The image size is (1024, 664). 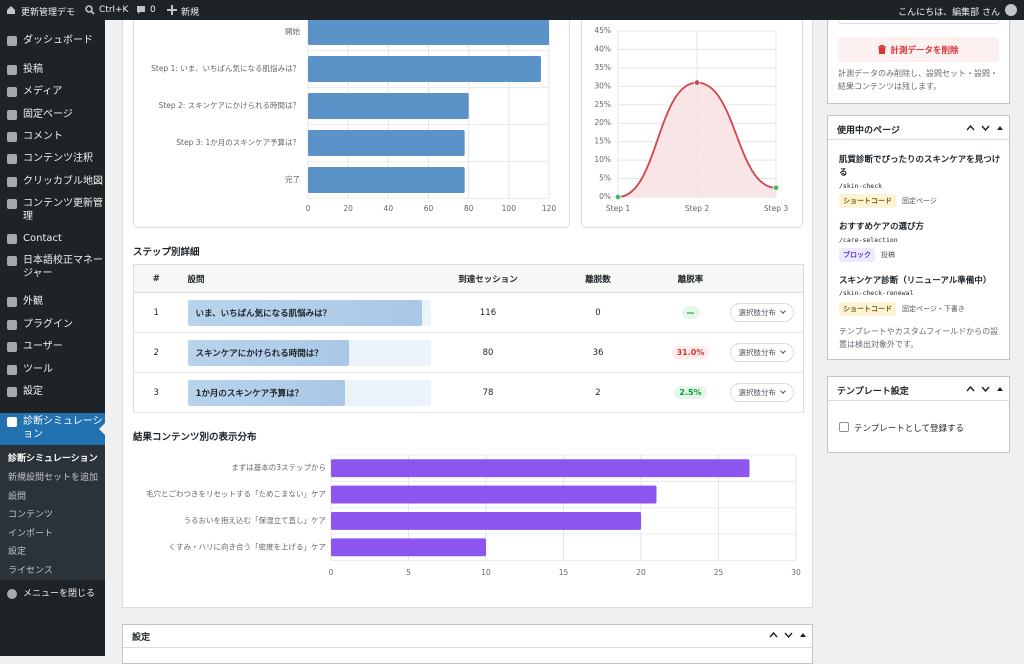 I want to click on panel-controls, so click(x=789, y=635).